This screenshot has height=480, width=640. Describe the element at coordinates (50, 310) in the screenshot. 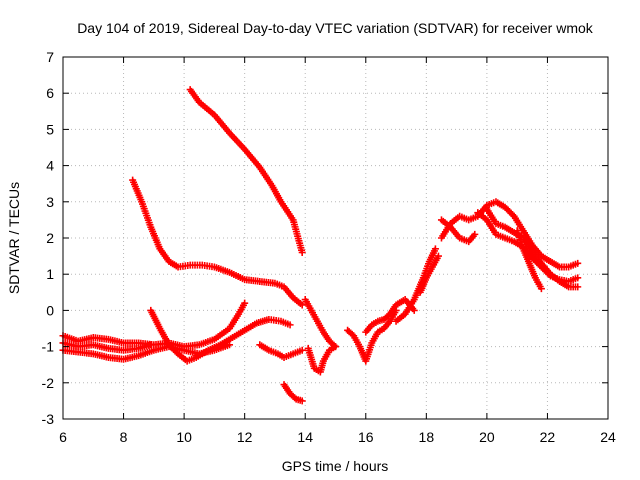

I see `y-tick-label: 0` at that location.